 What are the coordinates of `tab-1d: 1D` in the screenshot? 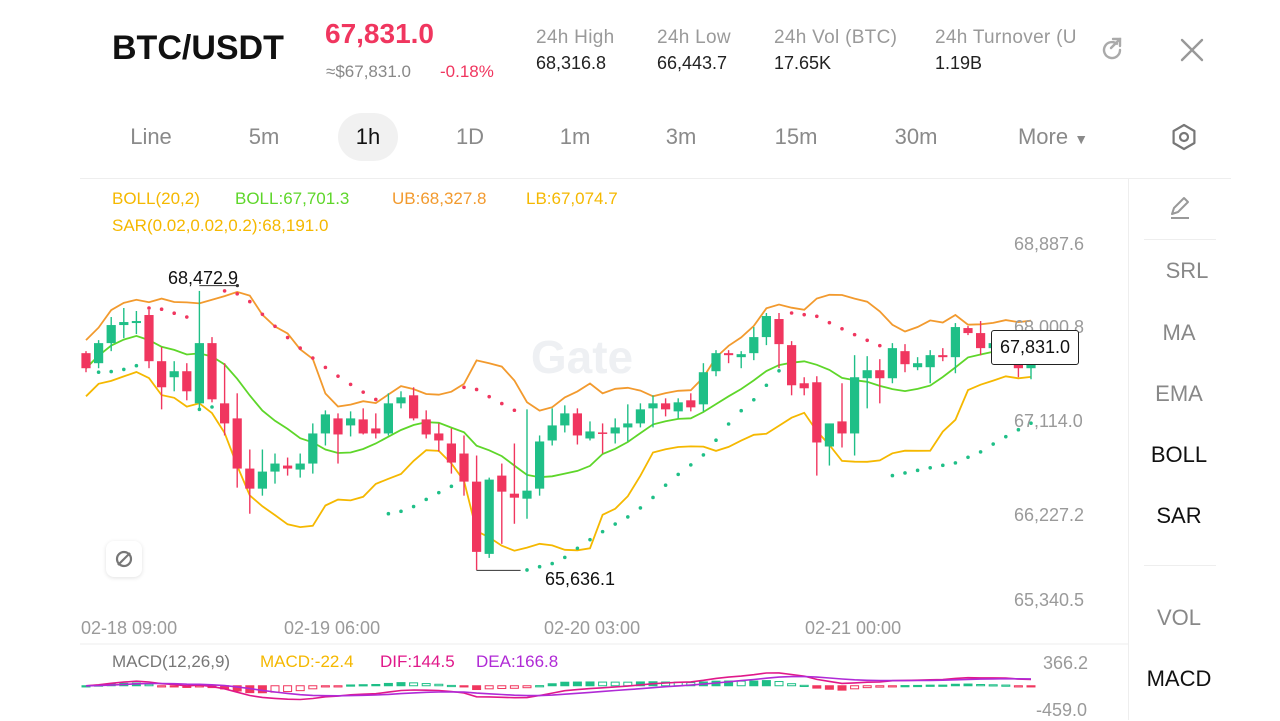 It's located at (470, 136).